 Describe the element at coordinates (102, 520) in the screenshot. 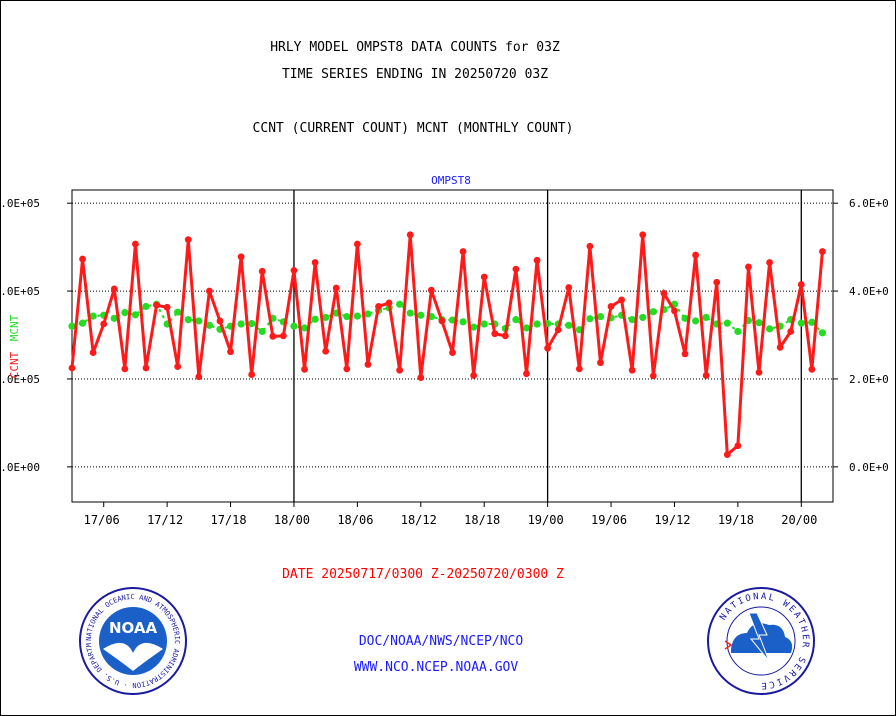

I see `x-tick-label: 17/06` at that location.